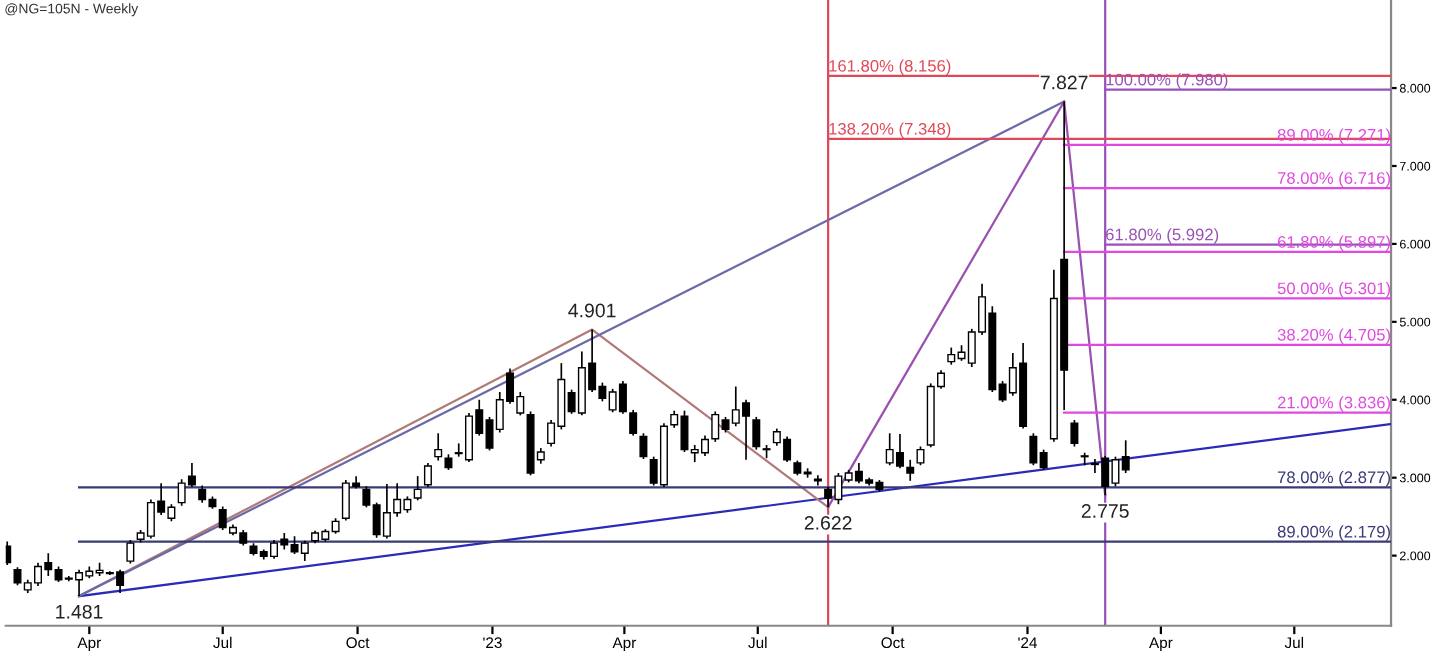 This screenshot has width=1440, height=658. Describe the element at coordinates (1334, 533) in the screenshot. I see `series-label: 89.00% (2.179)` at that location.